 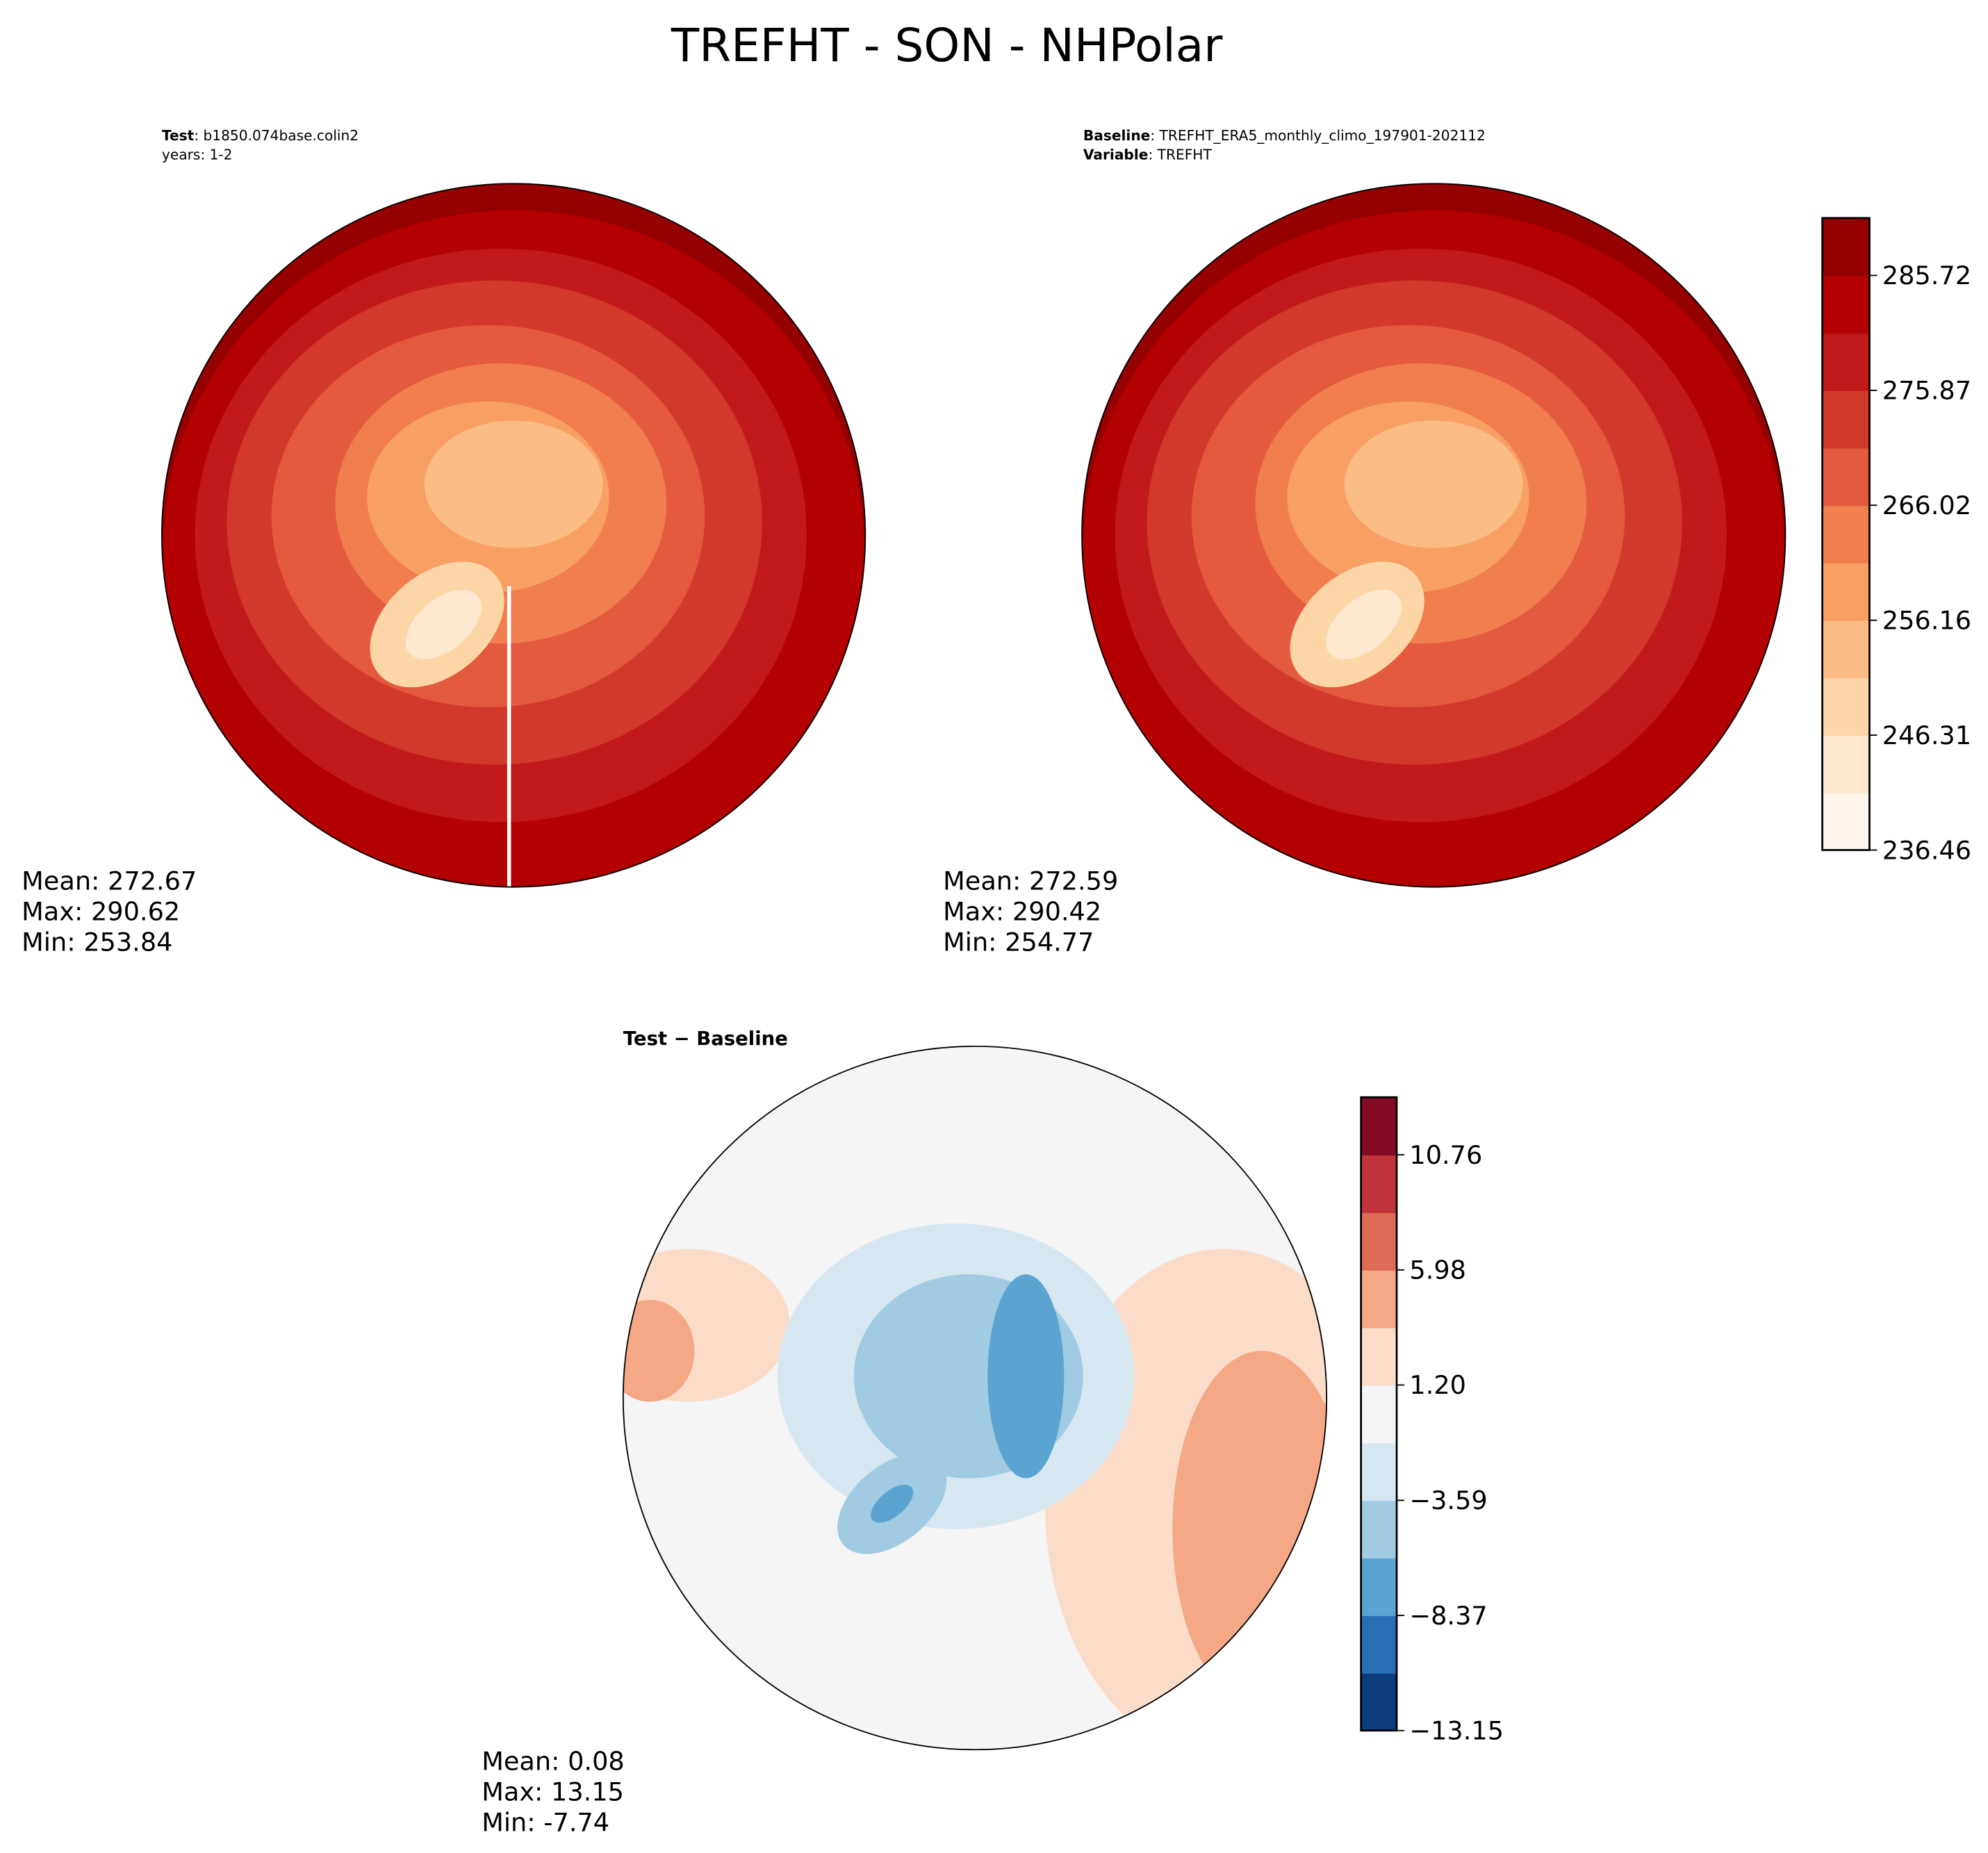 What do you see at coordinates (1456, 1731) in the screenshot?
I see `colorbar-tick-label: −13.15` at bounding box center [1456, 1731].